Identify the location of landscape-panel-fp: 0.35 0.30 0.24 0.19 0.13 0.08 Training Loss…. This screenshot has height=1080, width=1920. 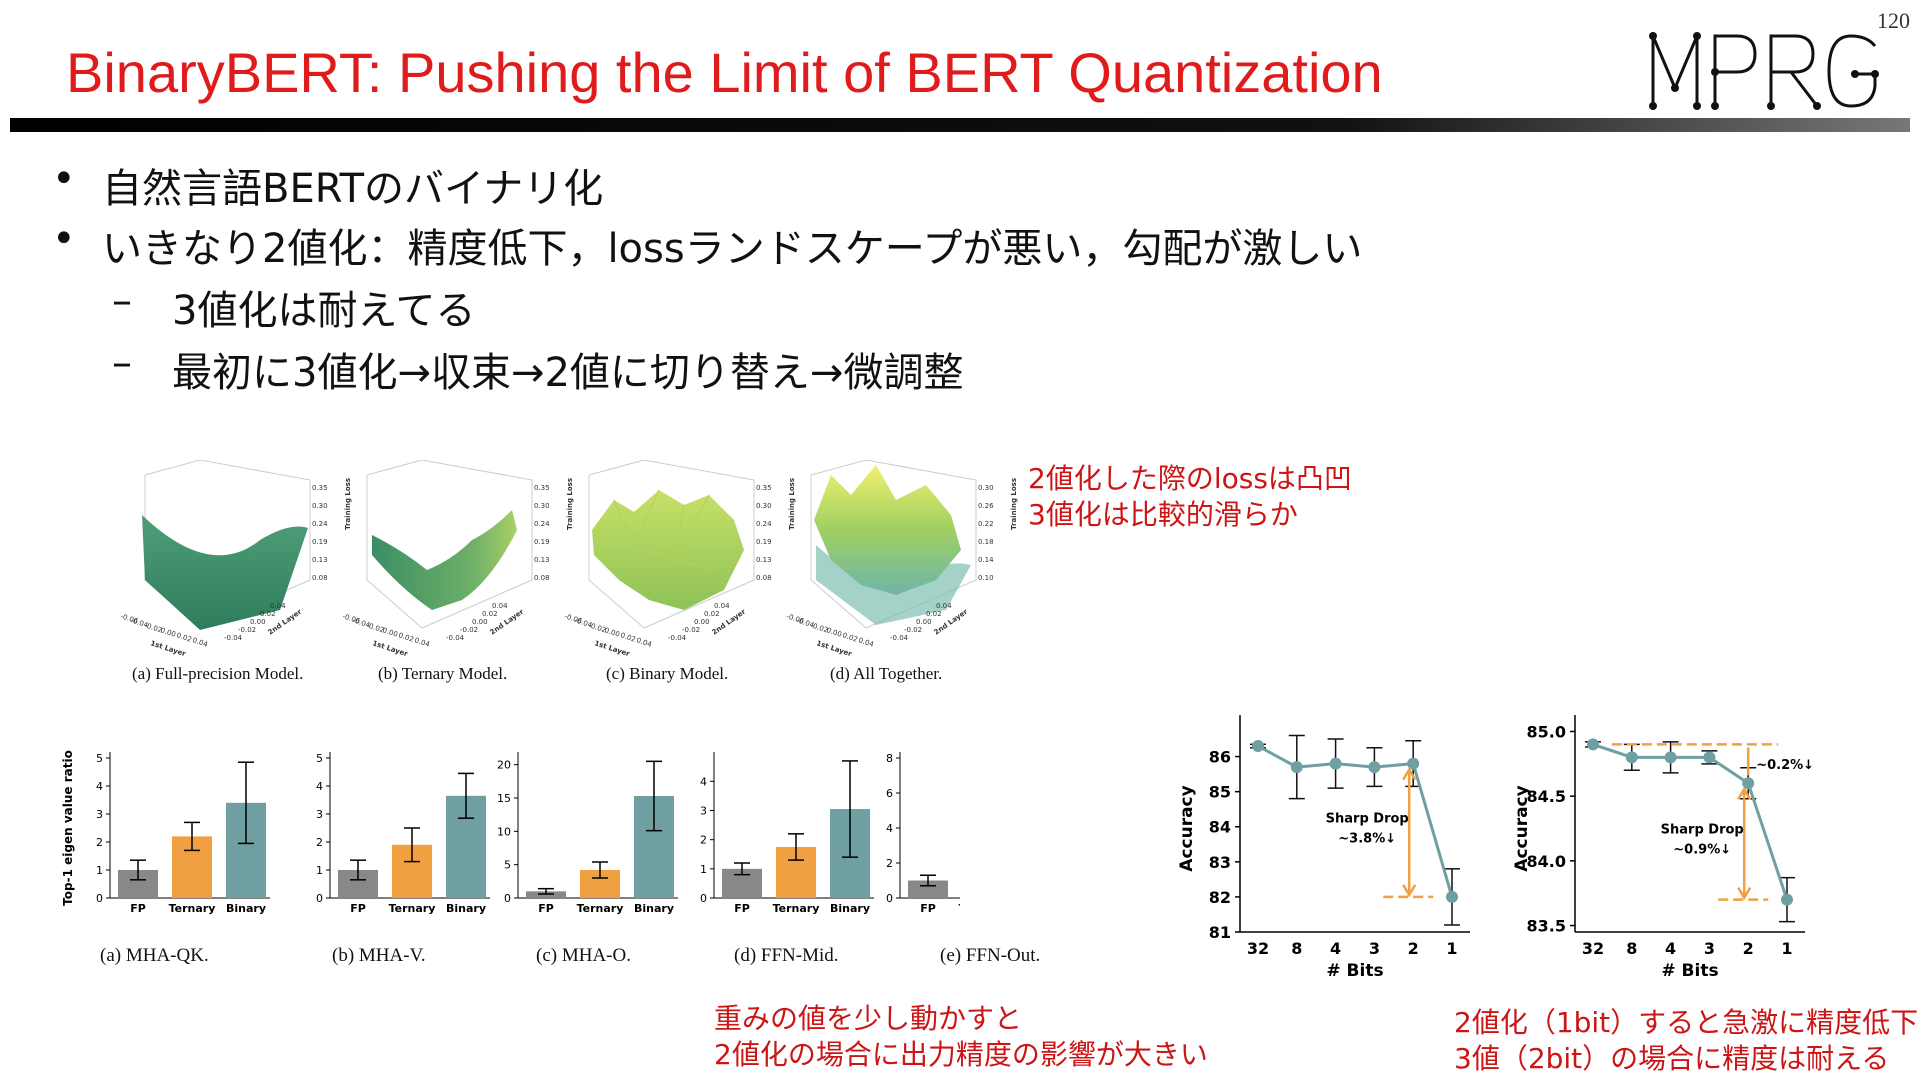
(236, 559).